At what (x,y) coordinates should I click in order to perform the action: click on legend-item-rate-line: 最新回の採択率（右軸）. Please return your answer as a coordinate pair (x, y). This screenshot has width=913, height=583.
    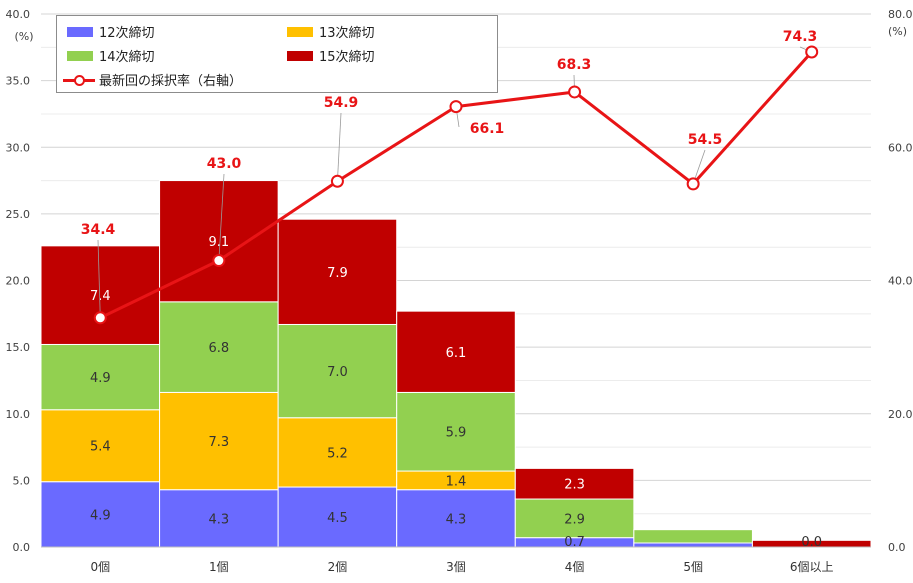
    Looking at the image, I should click on (152, 79).